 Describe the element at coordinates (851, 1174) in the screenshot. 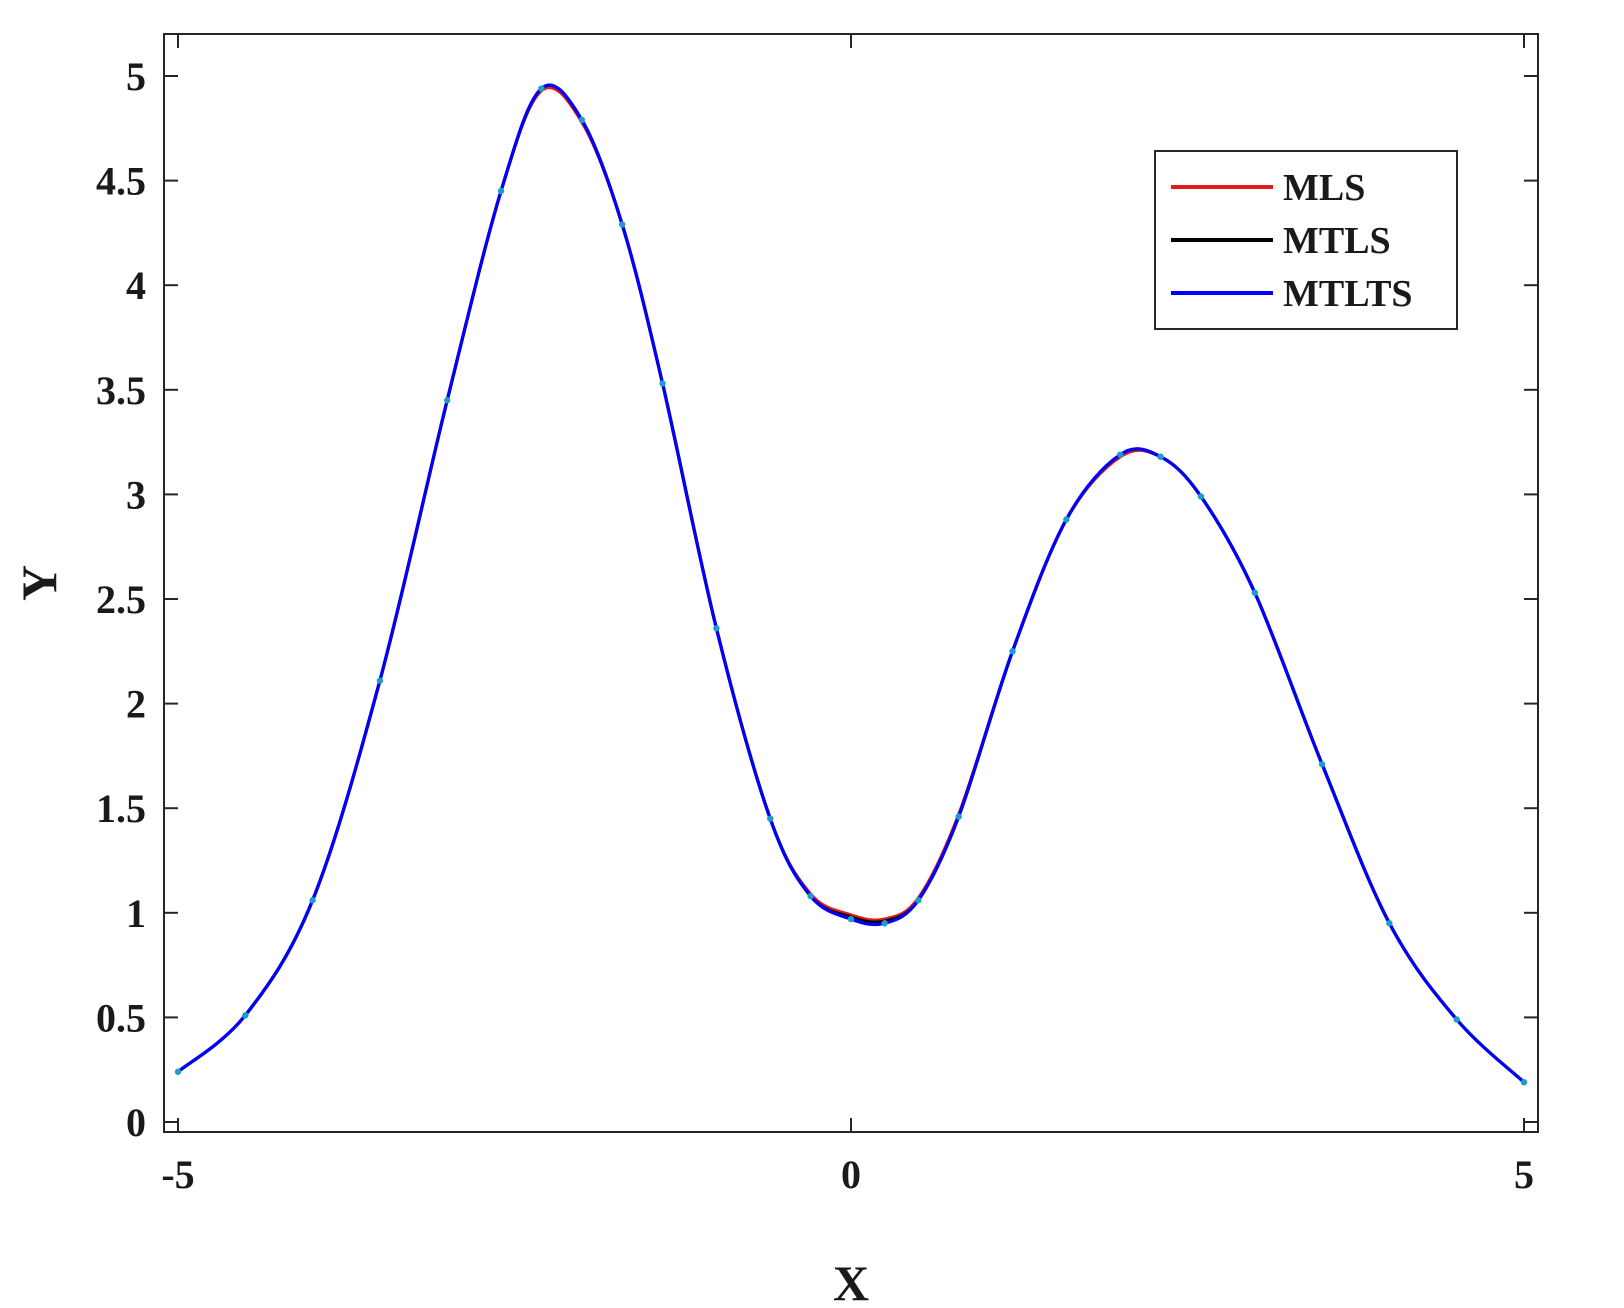

I see `x-tick-label: 0` at that location.